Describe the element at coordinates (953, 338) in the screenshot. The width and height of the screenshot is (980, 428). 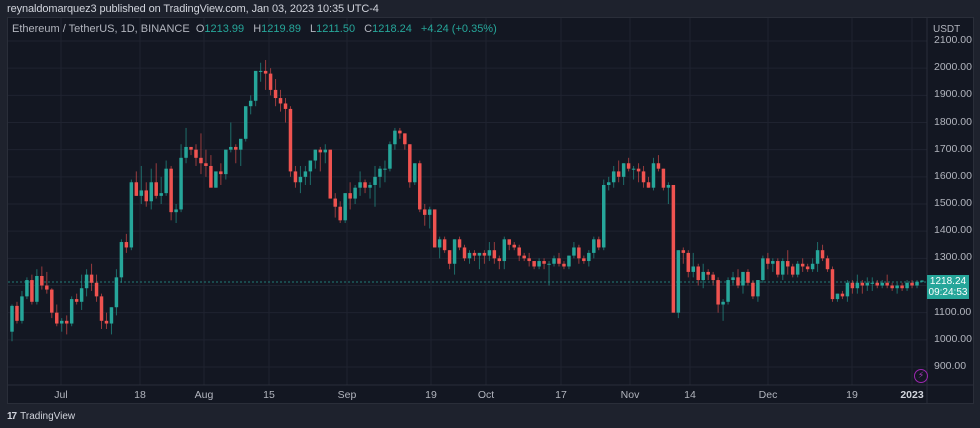
I see `price-tick-label: 1000.00` at that location.